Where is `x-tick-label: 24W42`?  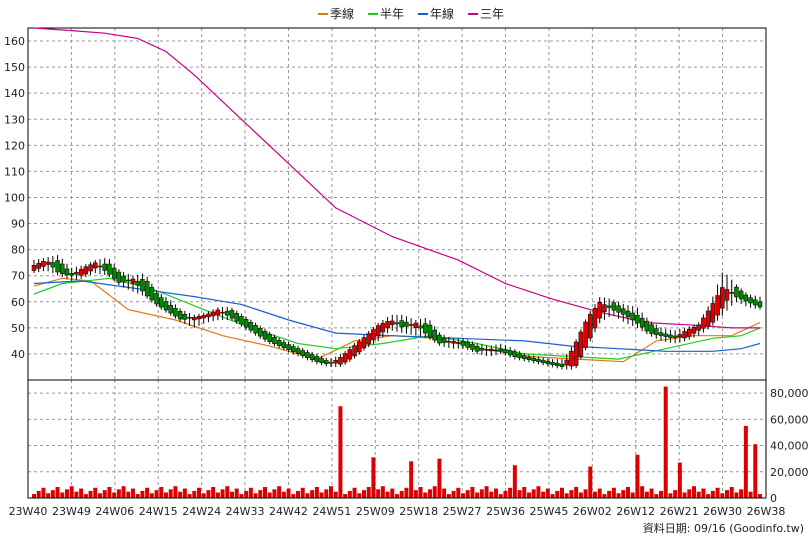 x-tick-label: 24W42 is located at coordinates (288, 511).